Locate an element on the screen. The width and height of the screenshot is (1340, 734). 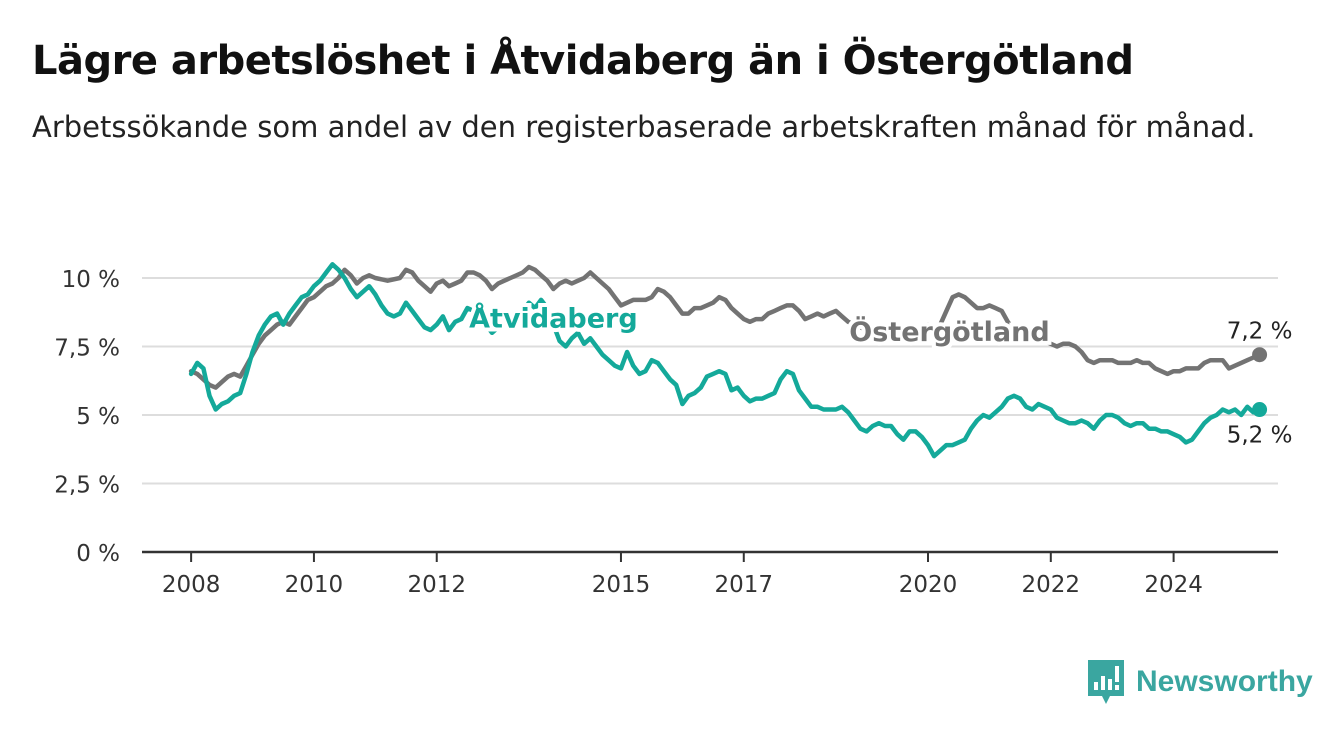
series-line-ostergotland is located at coordinates (725, 327).